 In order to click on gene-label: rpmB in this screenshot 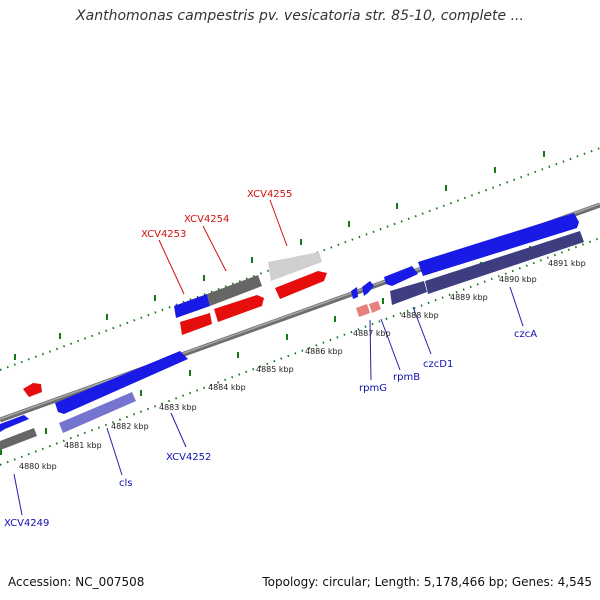, I will do `click(406, 377)`.